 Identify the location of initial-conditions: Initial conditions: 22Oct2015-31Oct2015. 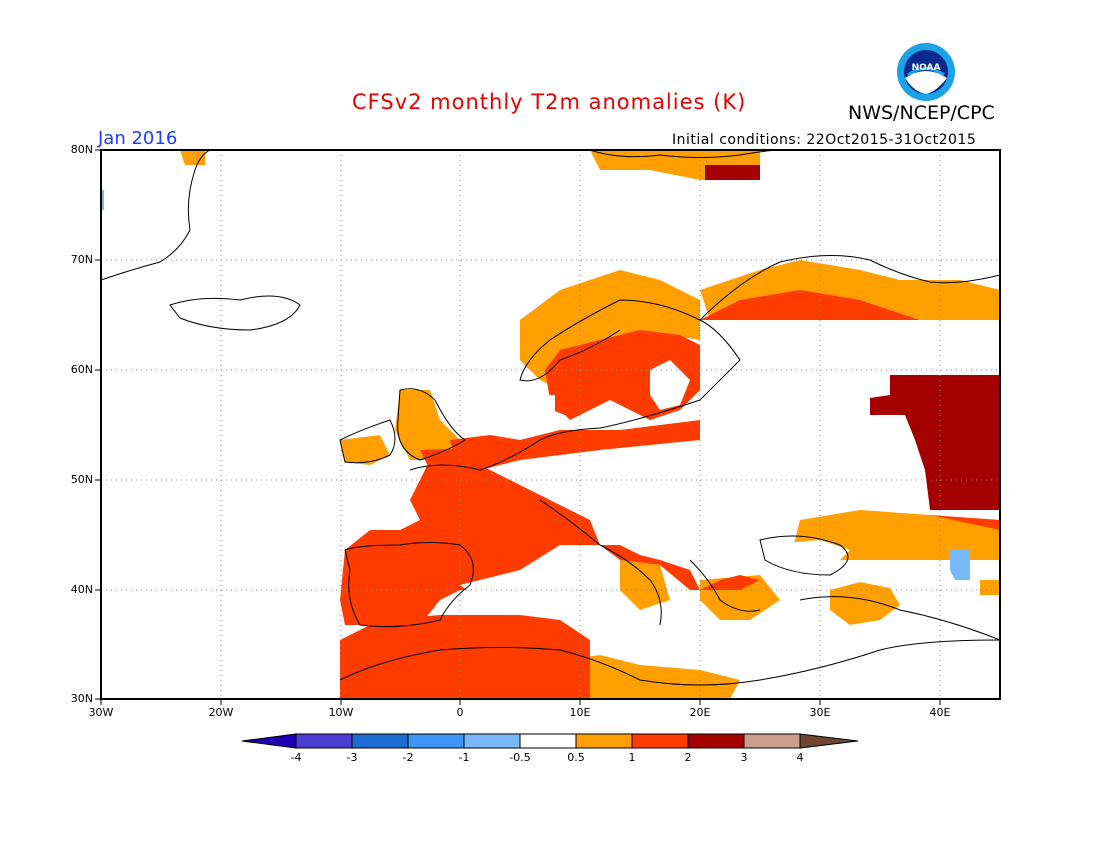
(824, 140).